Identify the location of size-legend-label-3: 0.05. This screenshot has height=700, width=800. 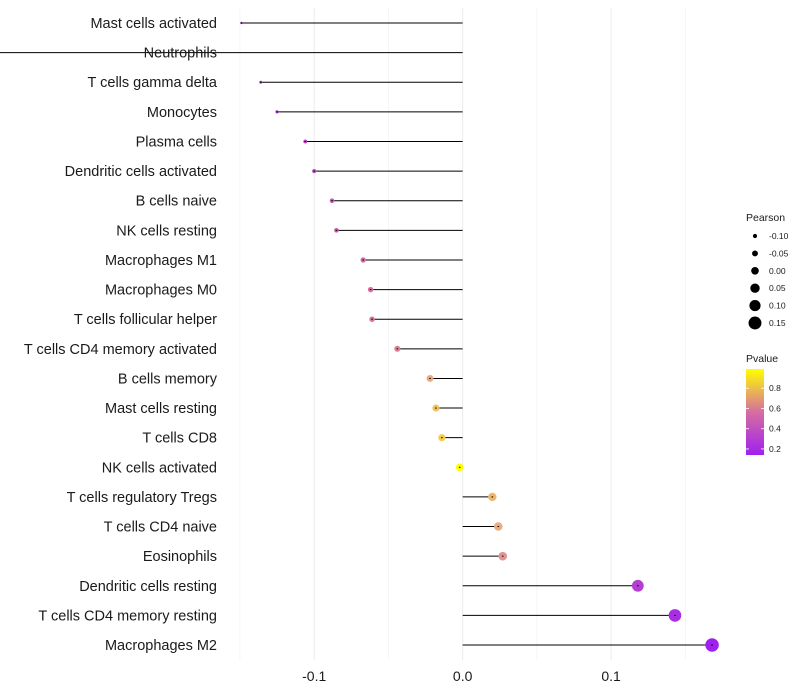
(777, 288).